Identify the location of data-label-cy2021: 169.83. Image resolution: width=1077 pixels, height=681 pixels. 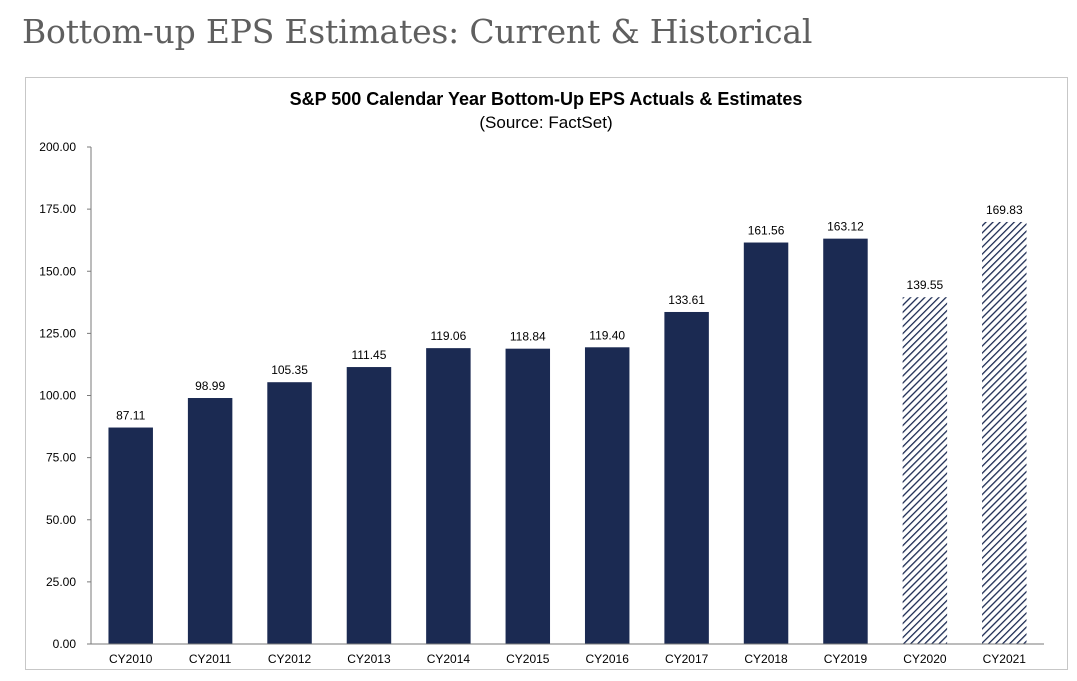
(1004, 210).